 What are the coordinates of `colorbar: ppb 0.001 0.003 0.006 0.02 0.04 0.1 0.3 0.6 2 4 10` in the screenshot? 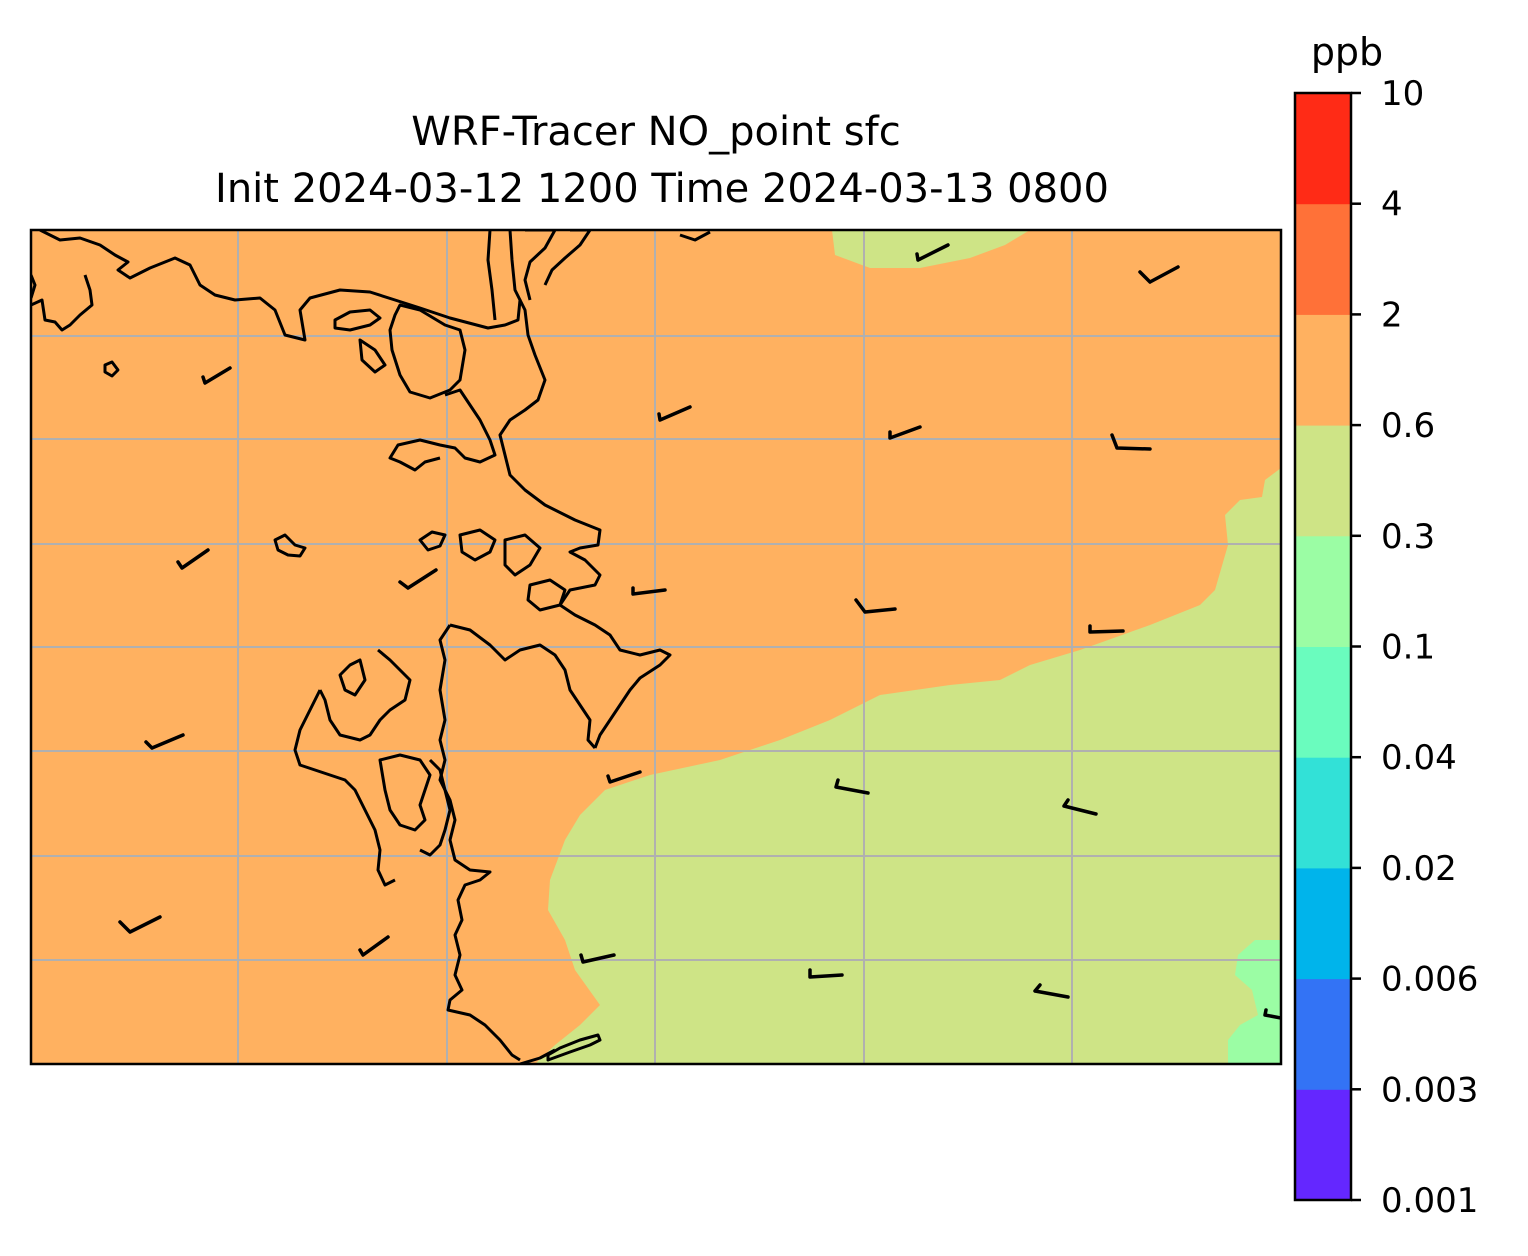 It's located at (1385, 625).